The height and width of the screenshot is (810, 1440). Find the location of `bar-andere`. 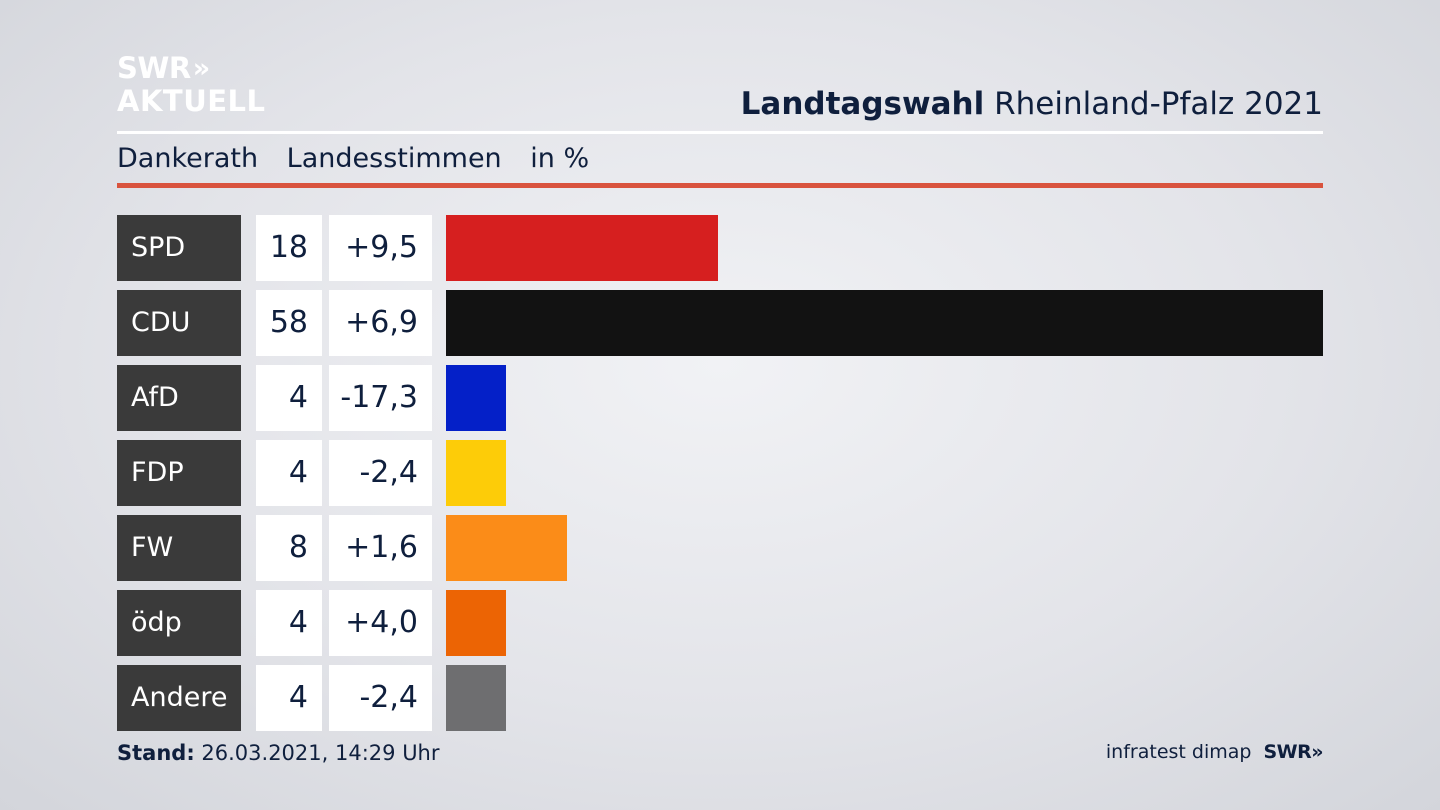

bar-andere is located at coordinates (476, 698).